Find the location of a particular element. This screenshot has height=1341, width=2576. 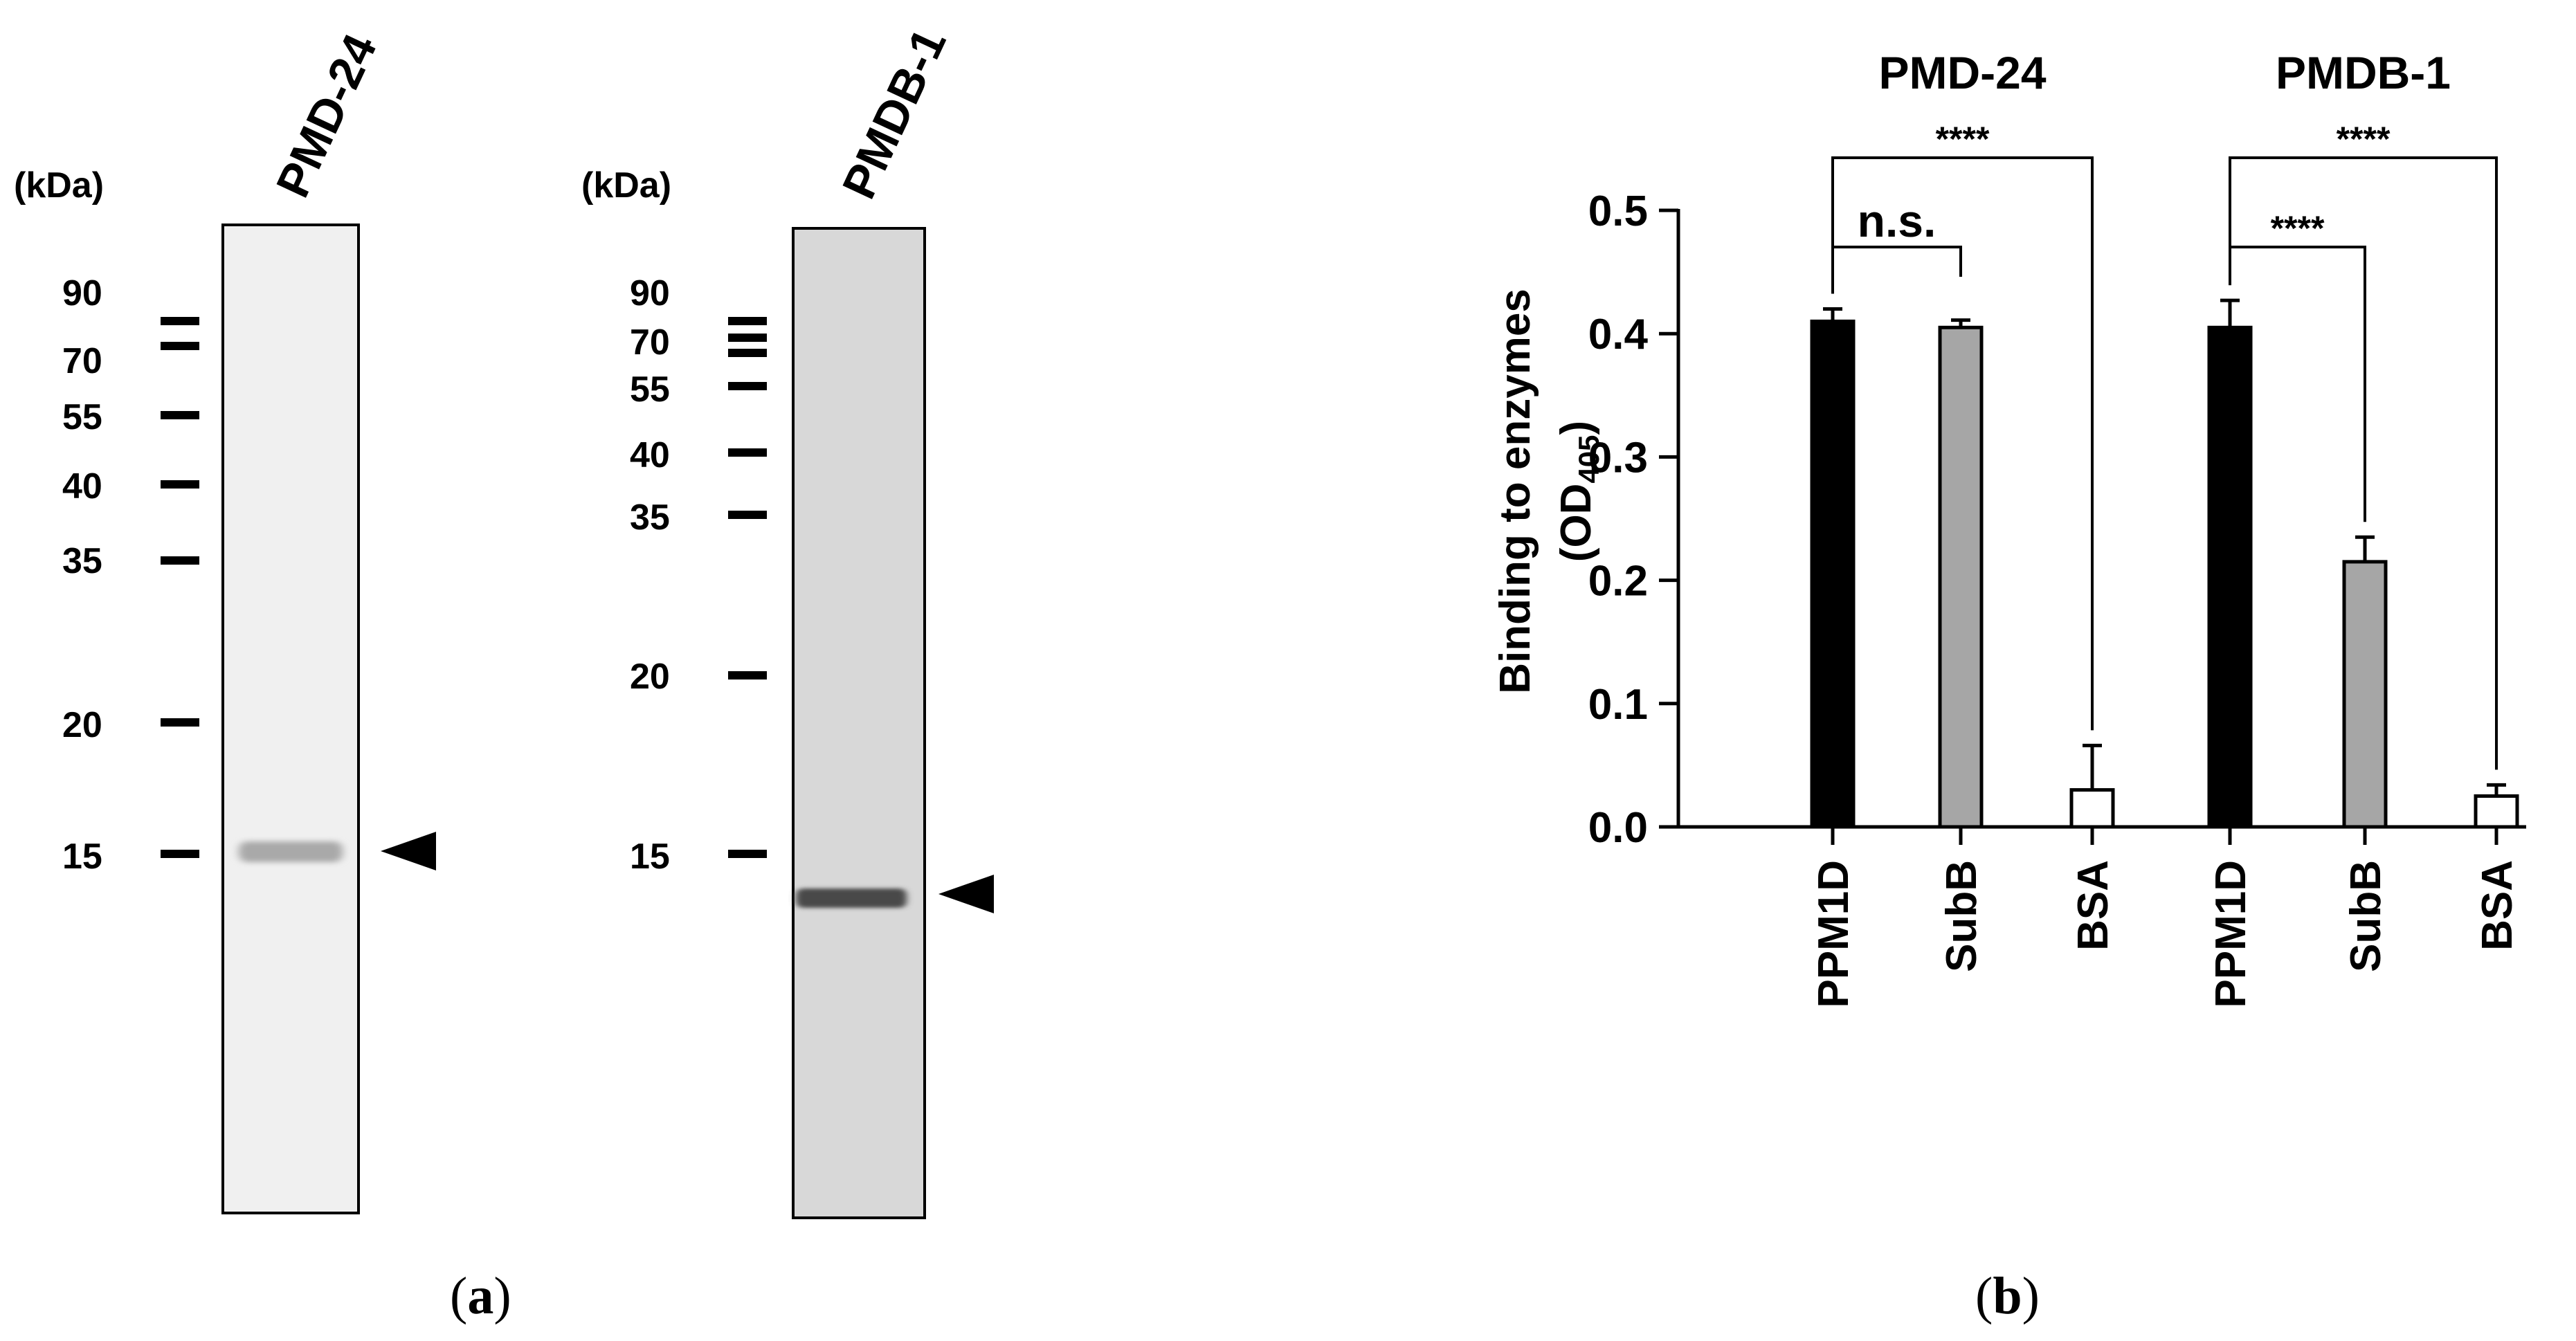

significance-label: n.s. is located at coordinates (1897, 220).